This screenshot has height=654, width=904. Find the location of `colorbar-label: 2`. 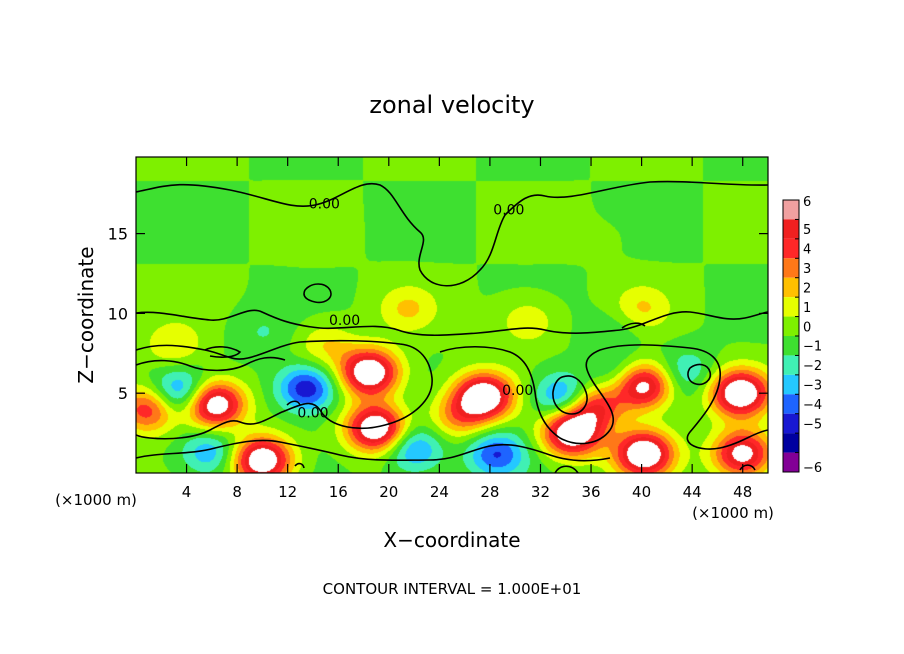

colorbar-label: 2 is located at coordinates (807, 288).